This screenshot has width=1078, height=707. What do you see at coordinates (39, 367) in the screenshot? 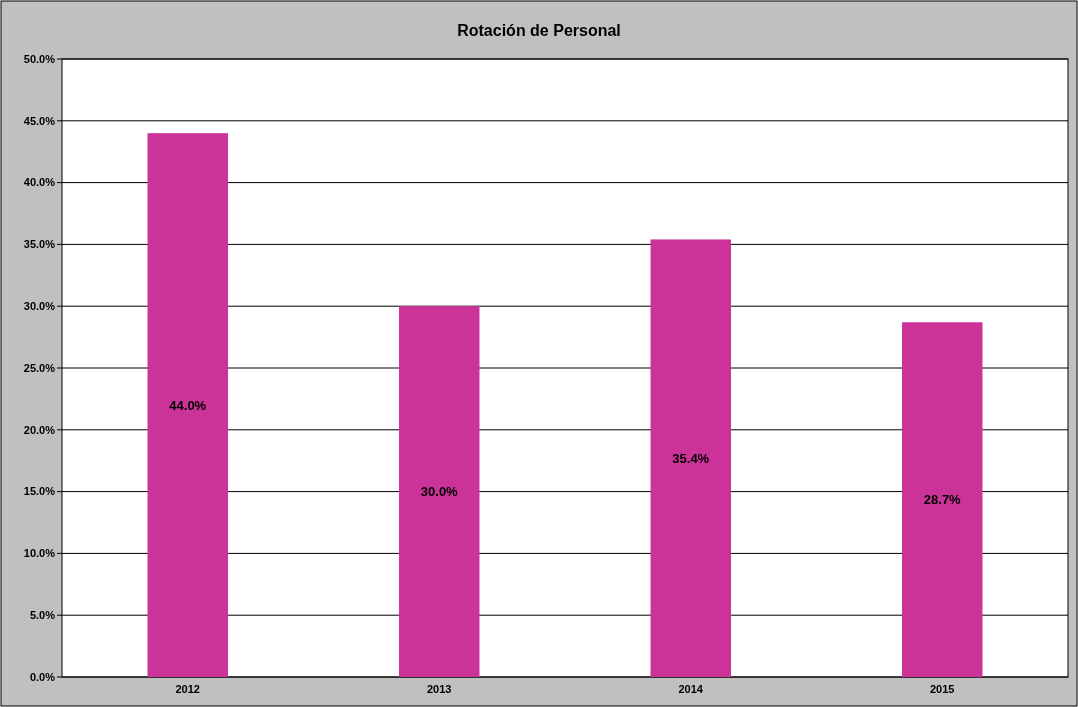
I see `y-tick-label: 25.0%` at bounding box center [39, 367].